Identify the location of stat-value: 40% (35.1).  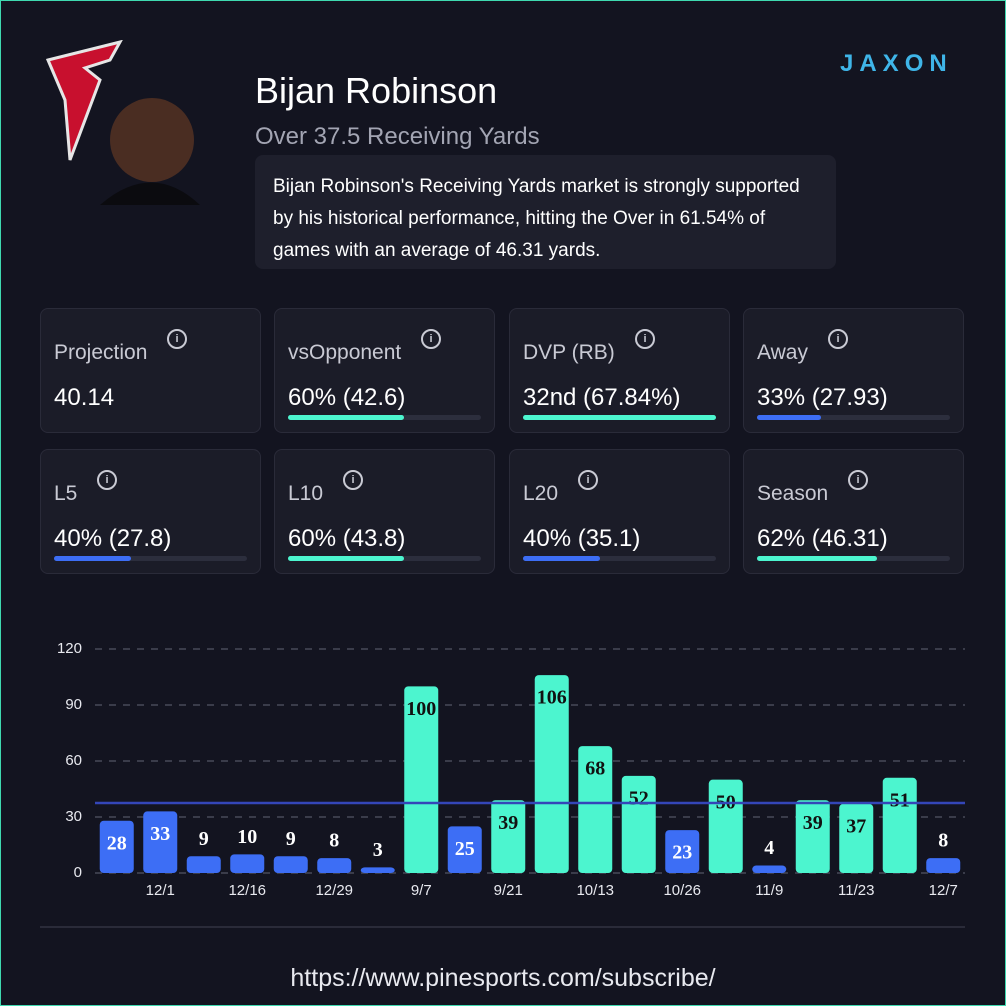
(582, 538).